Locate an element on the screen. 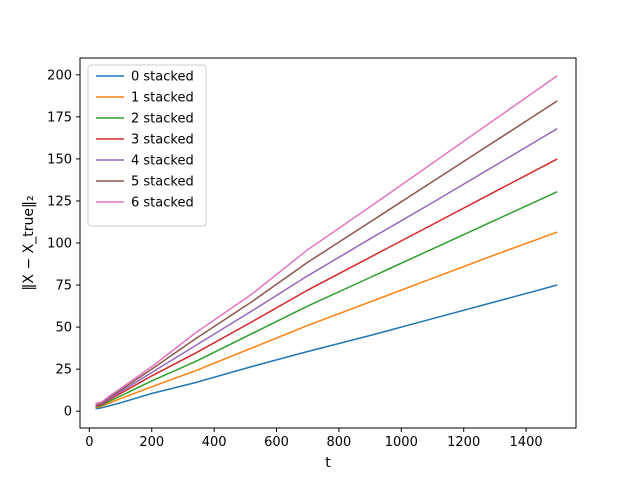  y-tick-label: 150 is located at coordinates (59, 159).